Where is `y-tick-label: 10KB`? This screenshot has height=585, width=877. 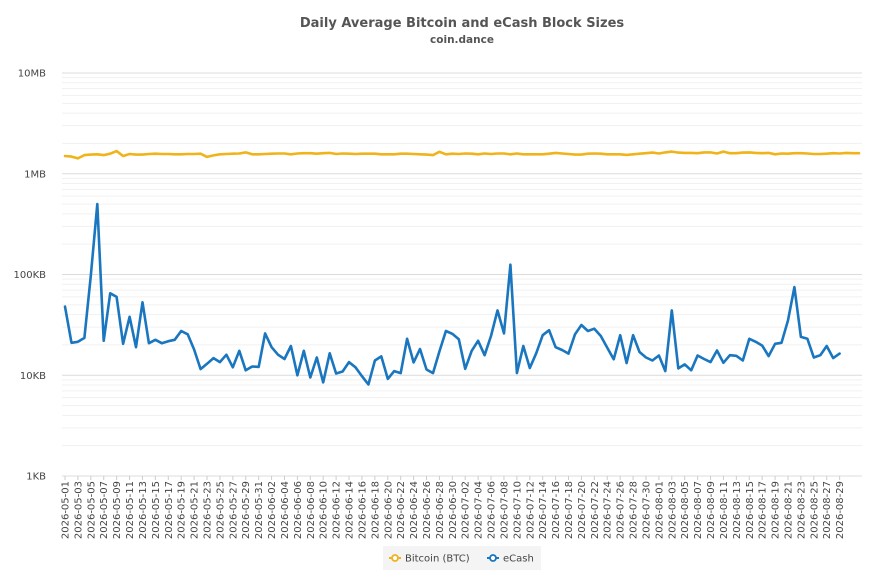
y-tick-label: 10KB is located at coordinates (33, 376).